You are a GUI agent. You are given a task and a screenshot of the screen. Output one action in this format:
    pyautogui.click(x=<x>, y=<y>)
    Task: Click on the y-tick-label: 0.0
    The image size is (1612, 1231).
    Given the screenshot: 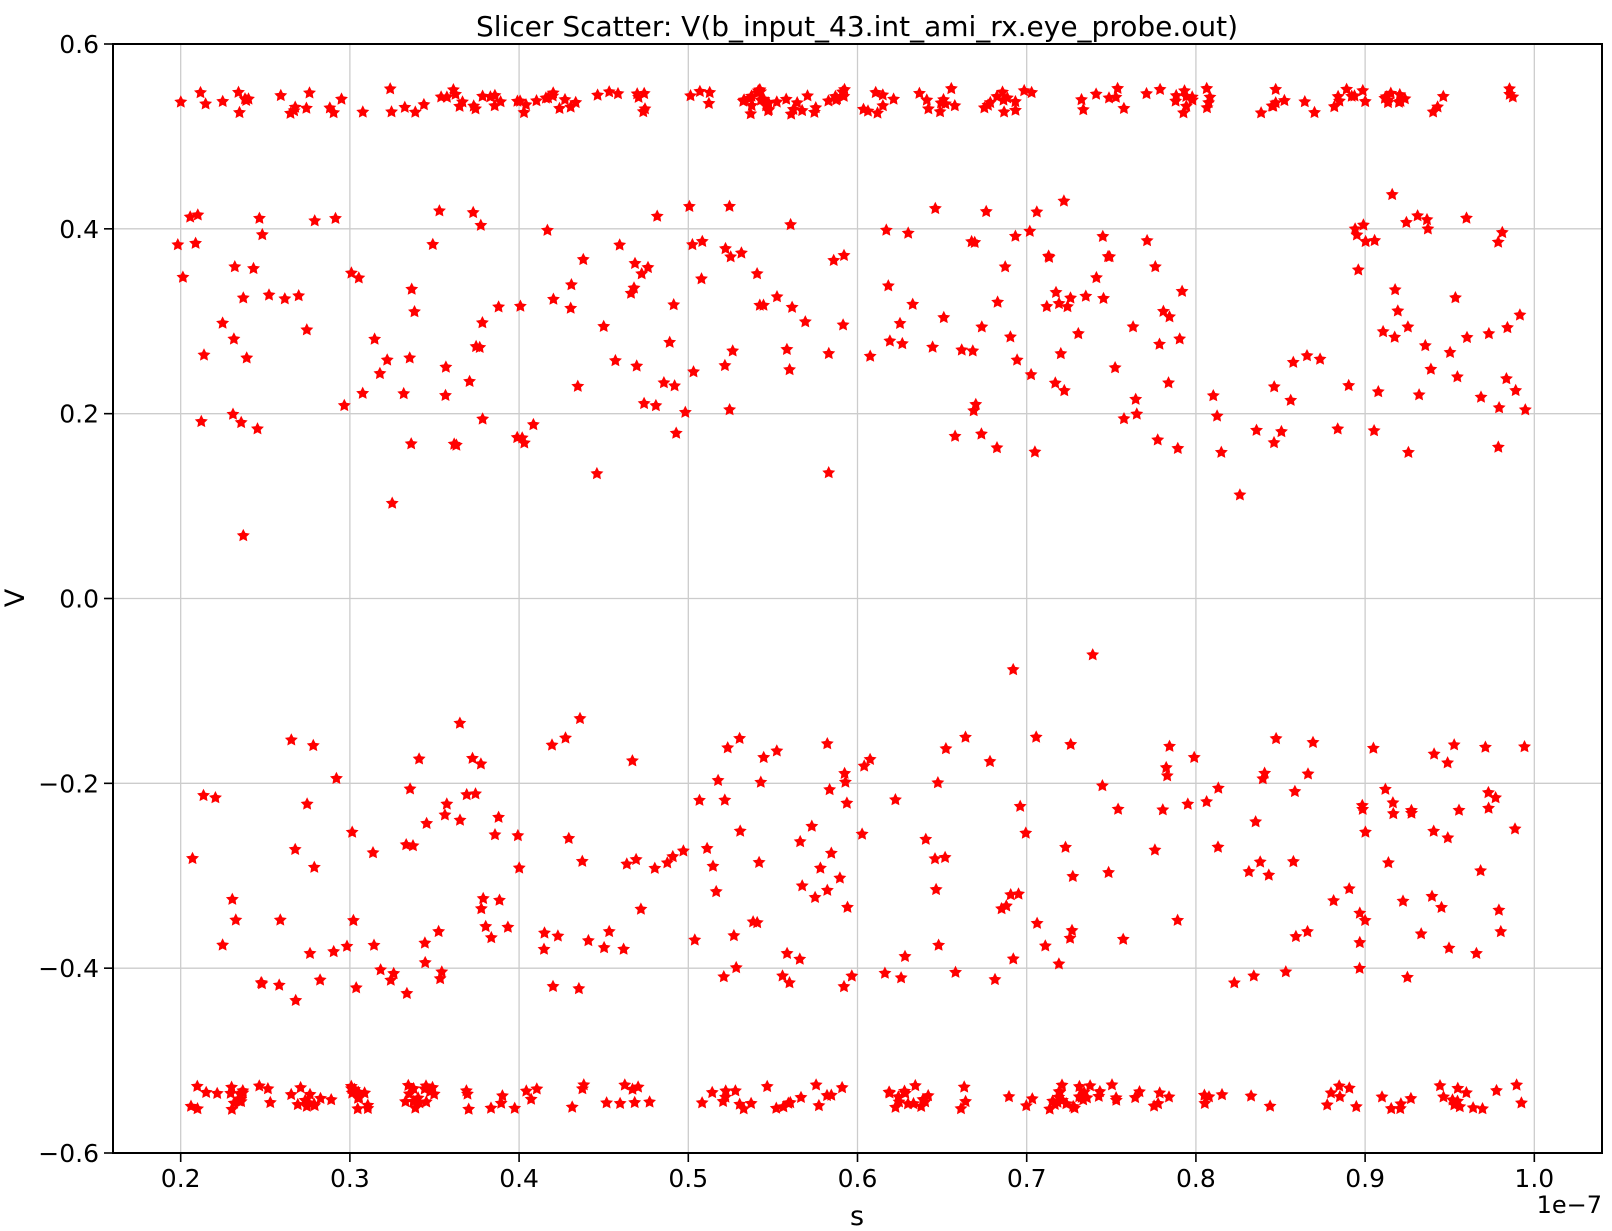 What is the action you would take?
    pyautogui.click(x=79, y=599)
    